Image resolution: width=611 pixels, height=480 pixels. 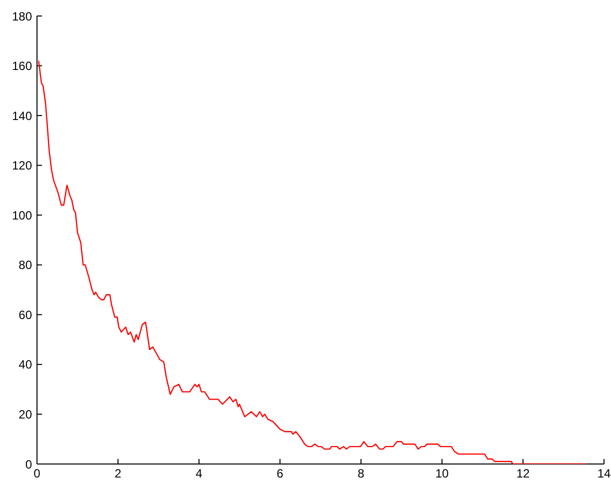 I want to click on x-tick-label: 6, so click(x=280, y=473).